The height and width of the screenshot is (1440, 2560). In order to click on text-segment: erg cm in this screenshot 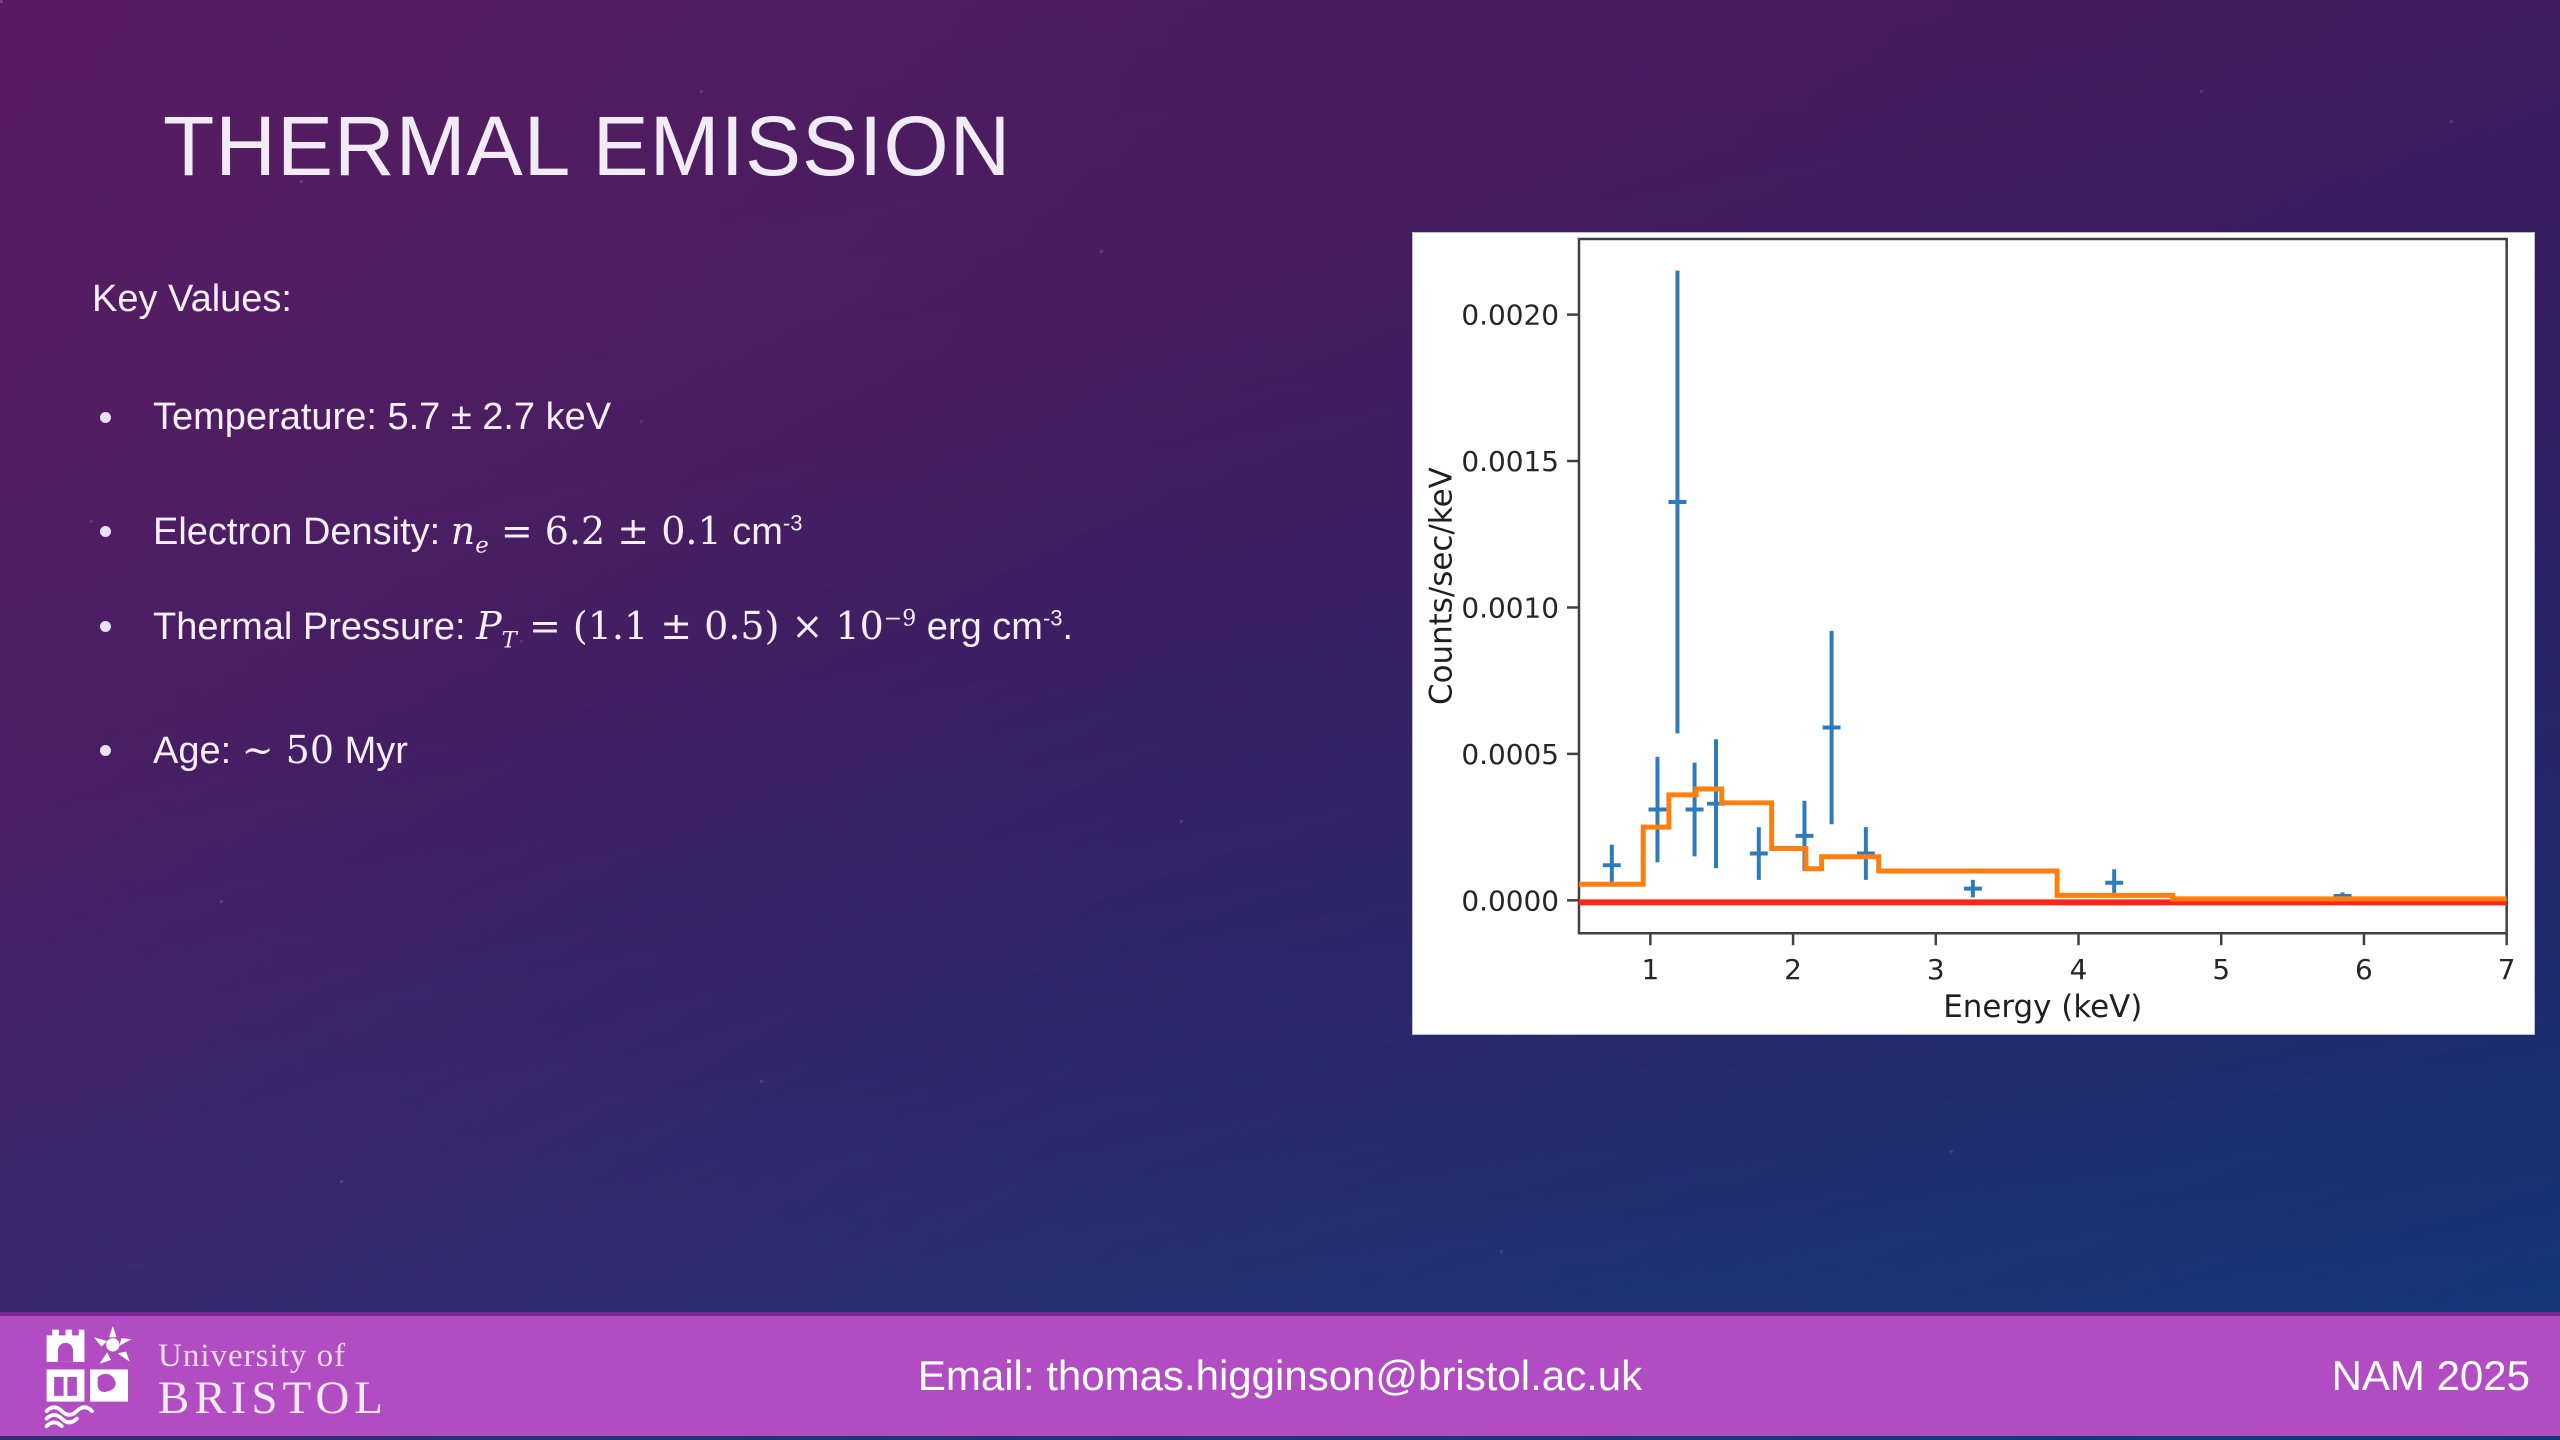, I will do `click(979, 627)`.